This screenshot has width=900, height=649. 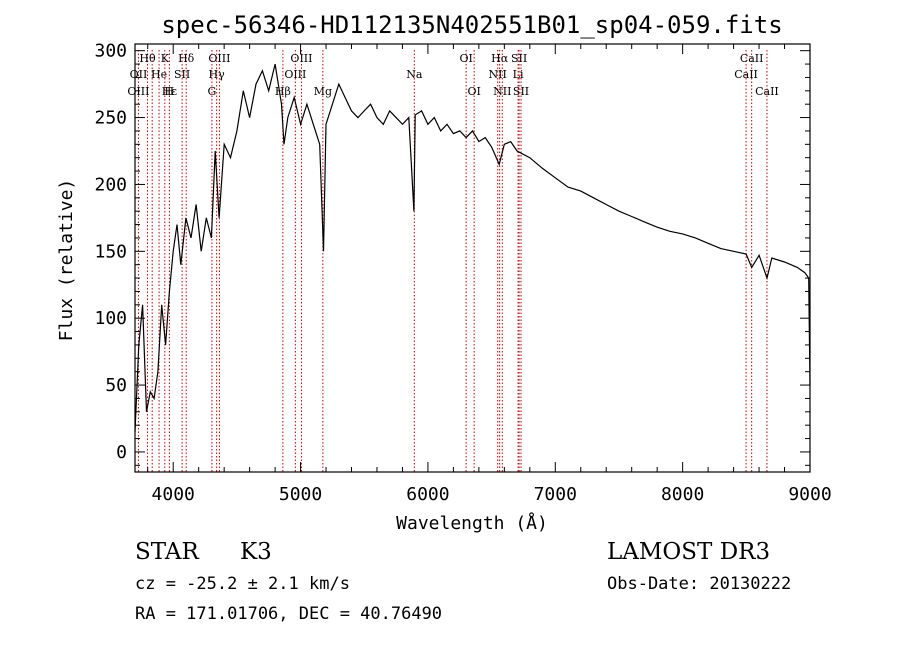 I want to click on x-tick-label: 4000, so click(x=173, y=494).